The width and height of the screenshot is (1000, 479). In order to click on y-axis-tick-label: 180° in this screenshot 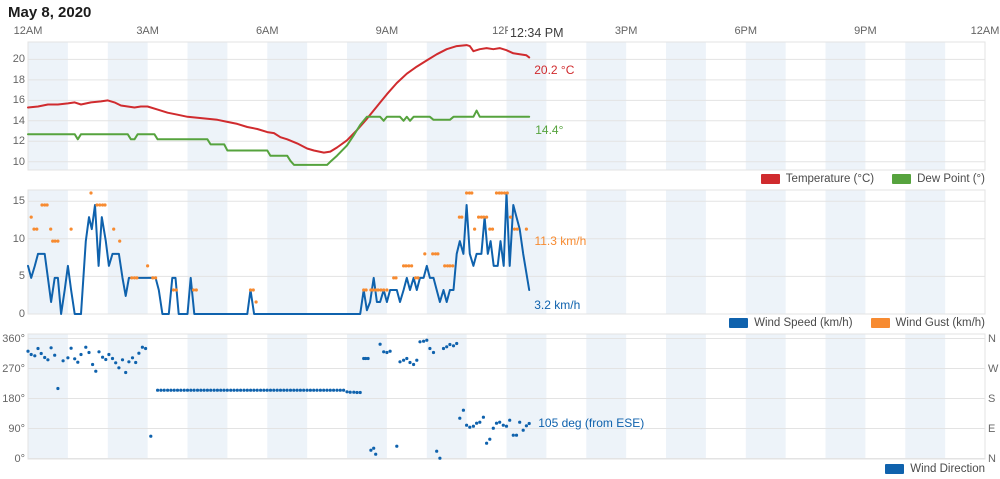, I will do `click(13, 398)`.